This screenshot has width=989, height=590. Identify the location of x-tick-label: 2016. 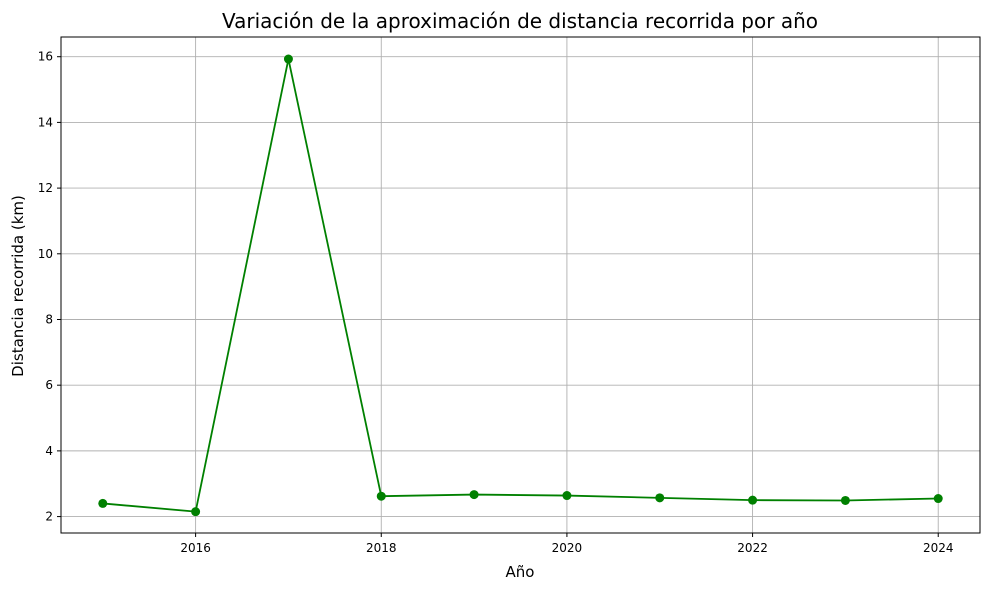
(195, 548).